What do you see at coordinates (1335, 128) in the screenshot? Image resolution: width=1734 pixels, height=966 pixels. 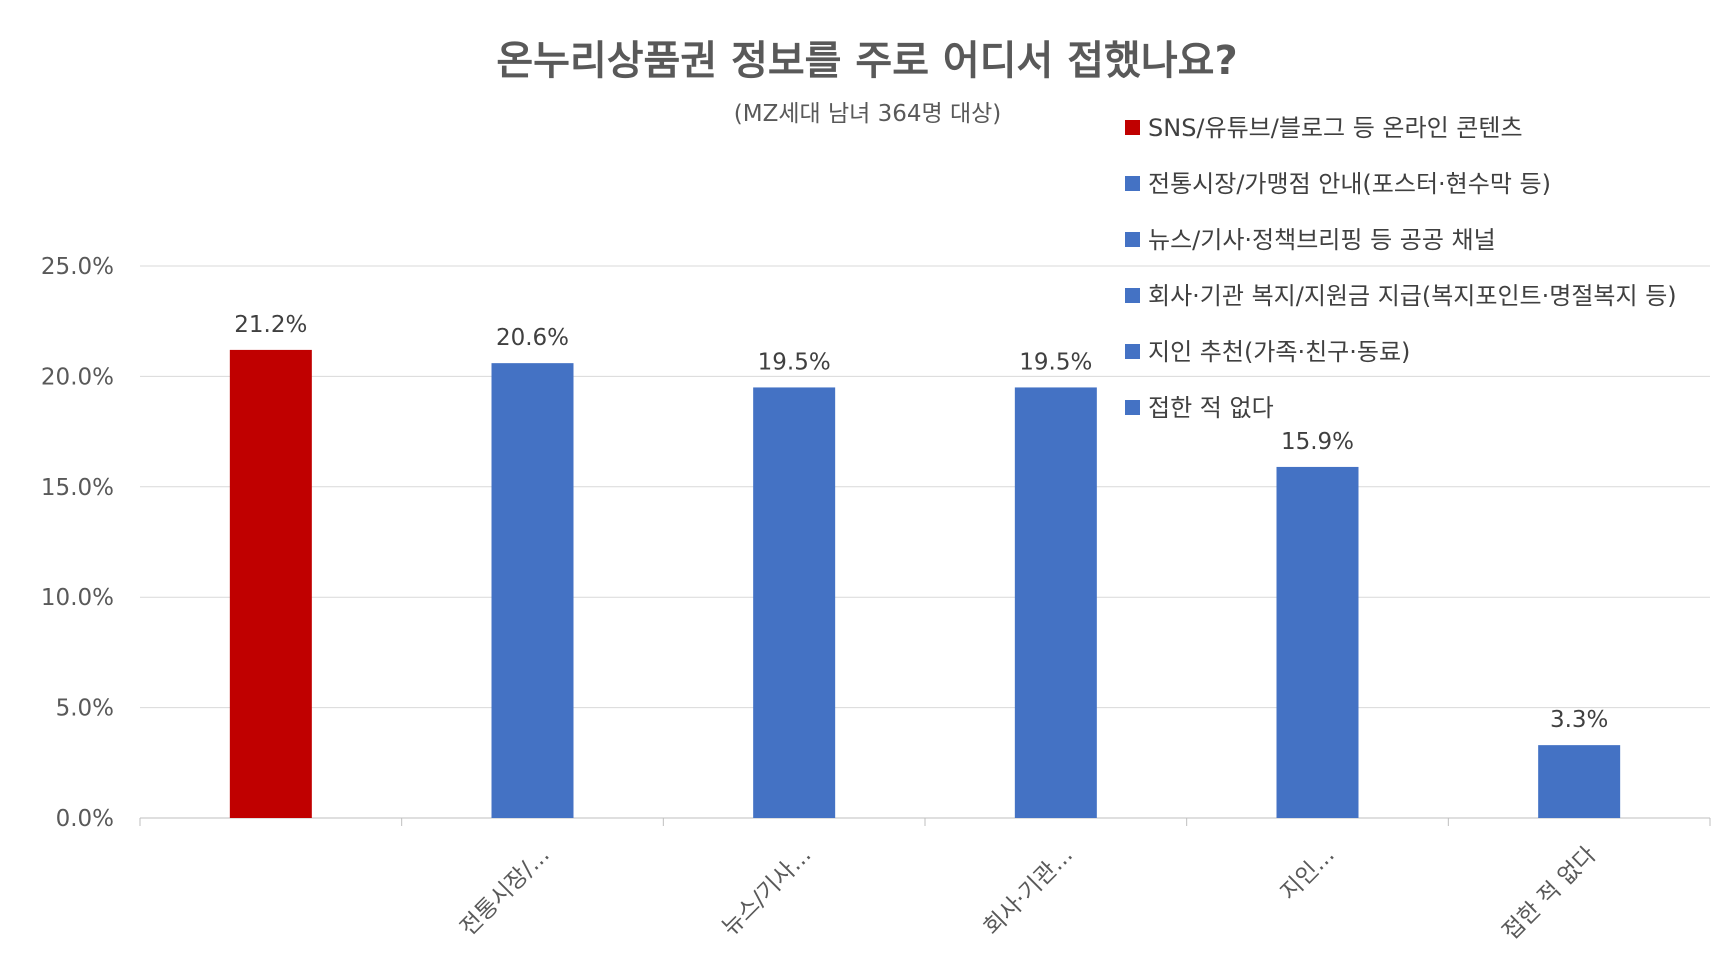 I see `legend-label: SNS/유튜브/블로그 등 온라인 콘텐츠` at bounding box center [1335, 128].